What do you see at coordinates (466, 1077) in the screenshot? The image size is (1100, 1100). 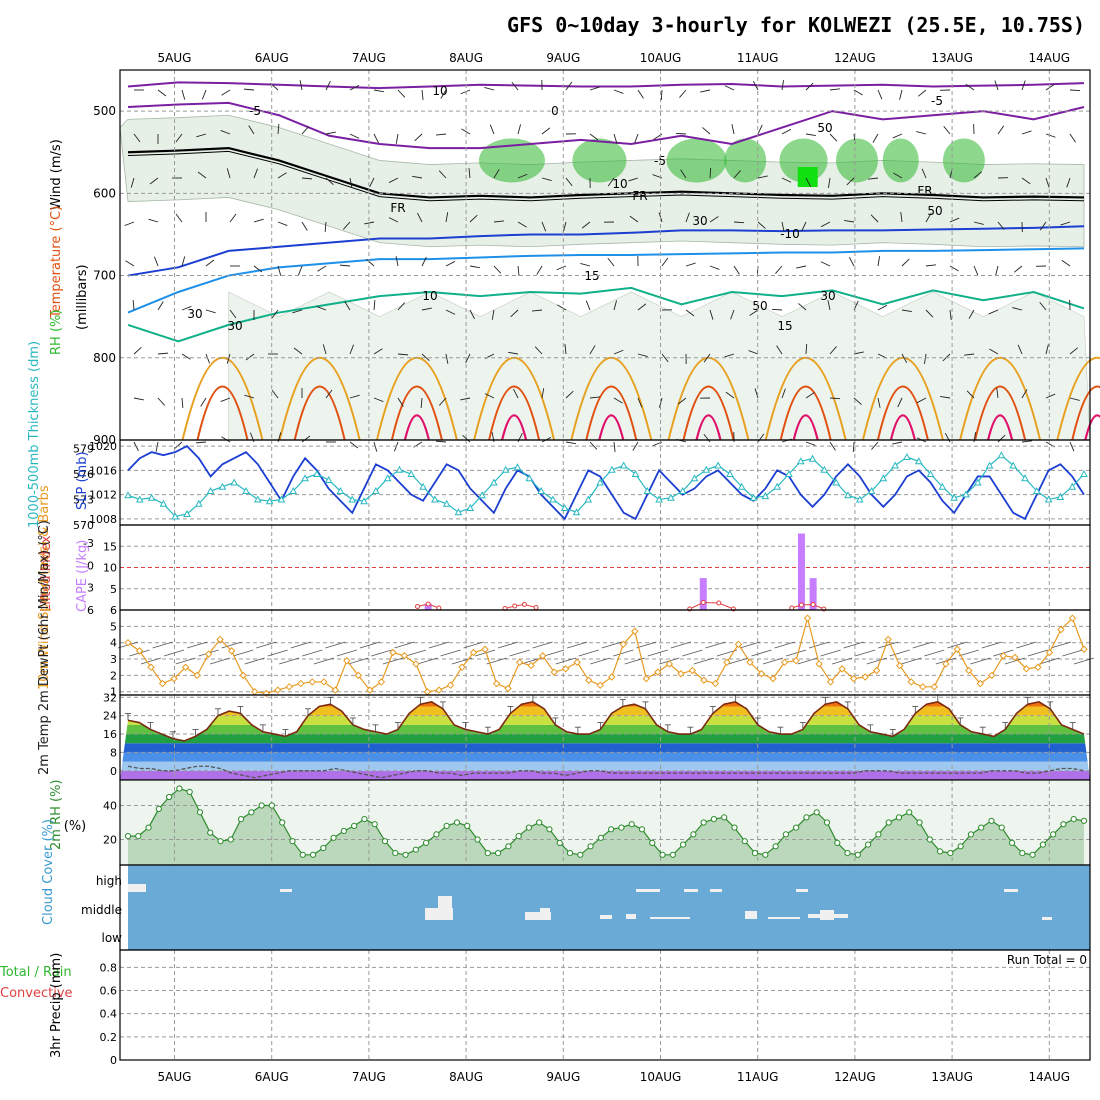 I see `bottom-date-label: 8AUG` at bounding box center [466, 1077].